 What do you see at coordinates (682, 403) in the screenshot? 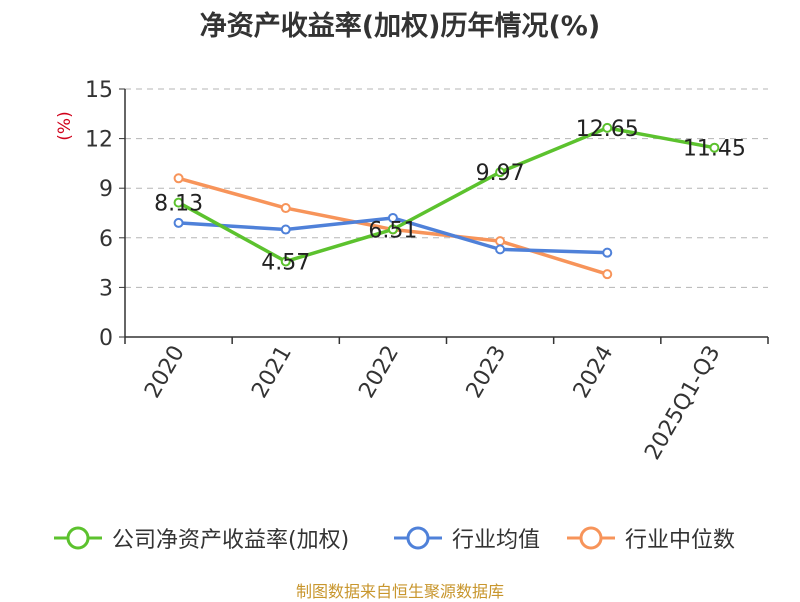
I see `x-tick-label: 2025Q1-Q3` at bounding box center [682, 403].